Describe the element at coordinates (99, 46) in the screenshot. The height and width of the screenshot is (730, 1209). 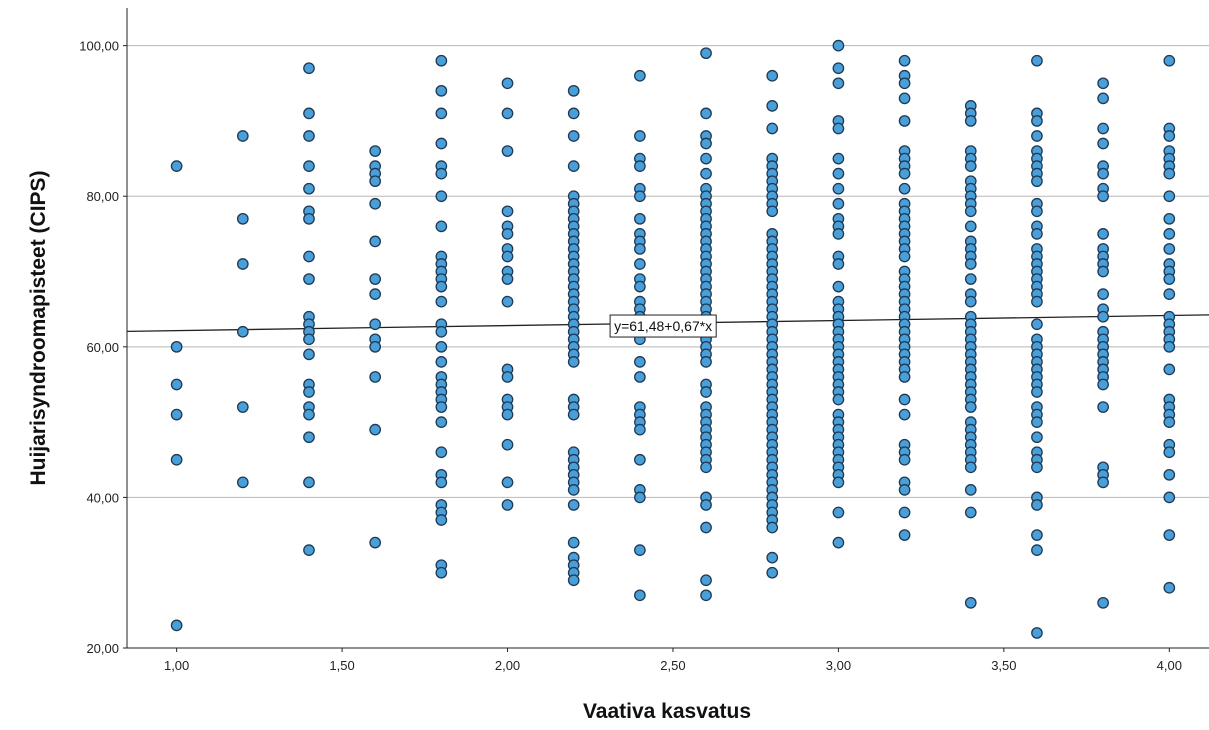
I see `y-tick-label: 100,00` at that location.